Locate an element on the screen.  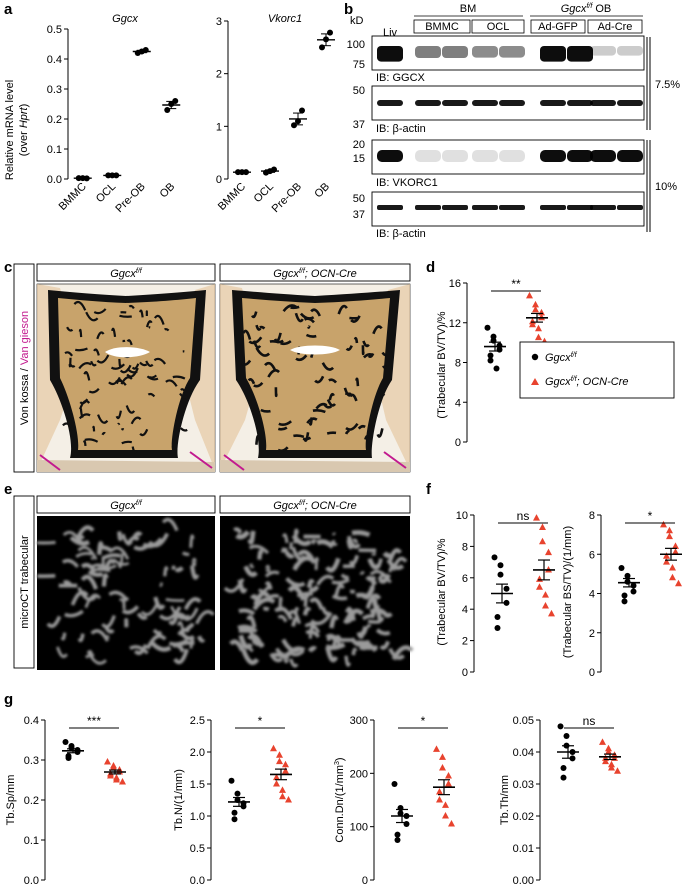
gel-percent-2: 10% is located at coordinates (666, 187).